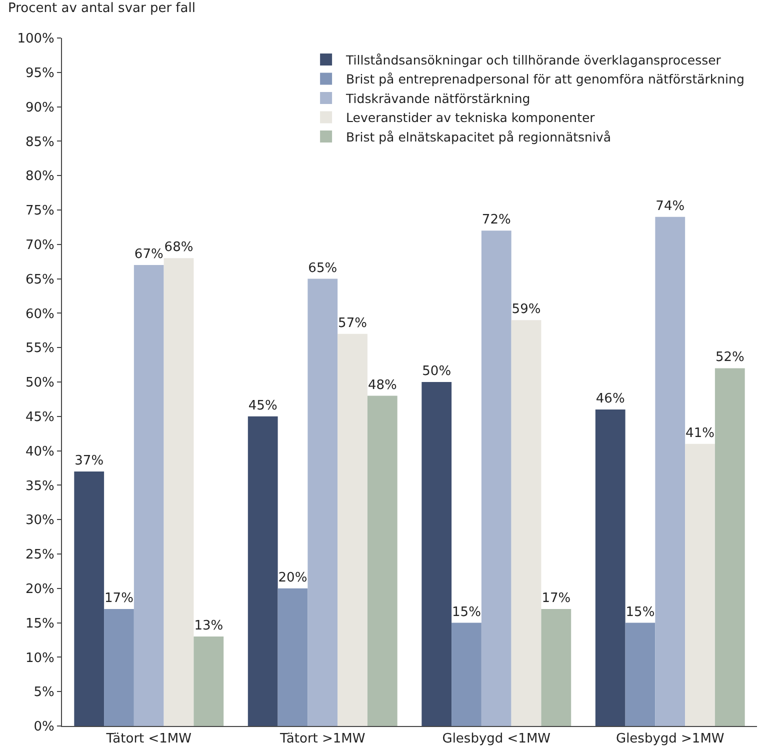 The height and width of the screenshot is (753, 759). What do you see at coordinates (39, 108) in the screenshot?
I see `y-tick-label: 90%` at bounding box center [39, 108].